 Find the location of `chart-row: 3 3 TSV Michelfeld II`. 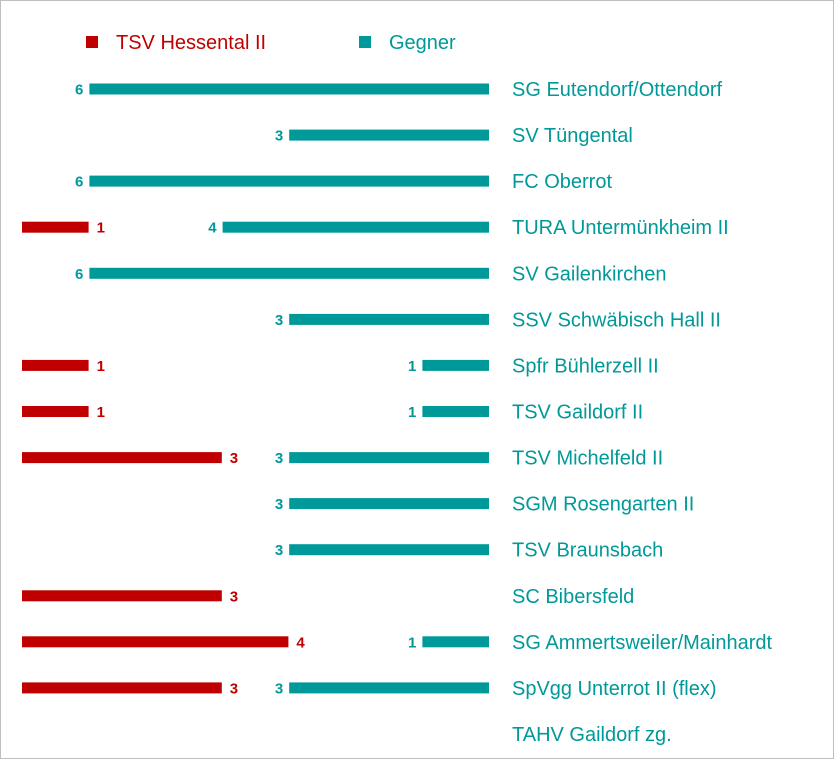

chart-row: 3 3 TSV Michelfeld II is located at coordinates (342, 459).